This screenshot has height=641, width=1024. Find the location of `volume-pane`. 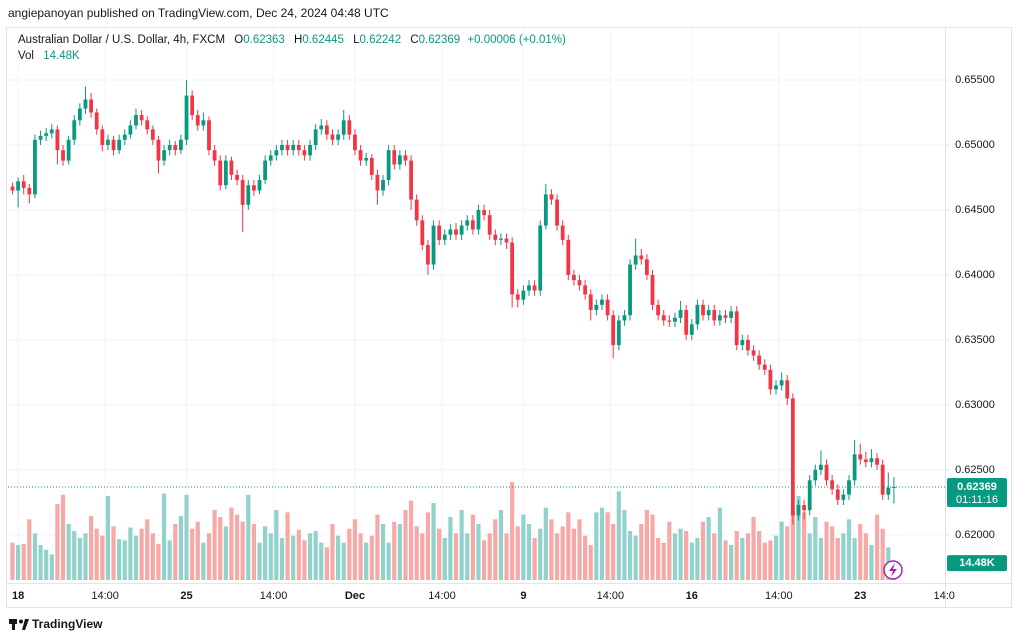

volume-pane is located at coordinates (453, 531).